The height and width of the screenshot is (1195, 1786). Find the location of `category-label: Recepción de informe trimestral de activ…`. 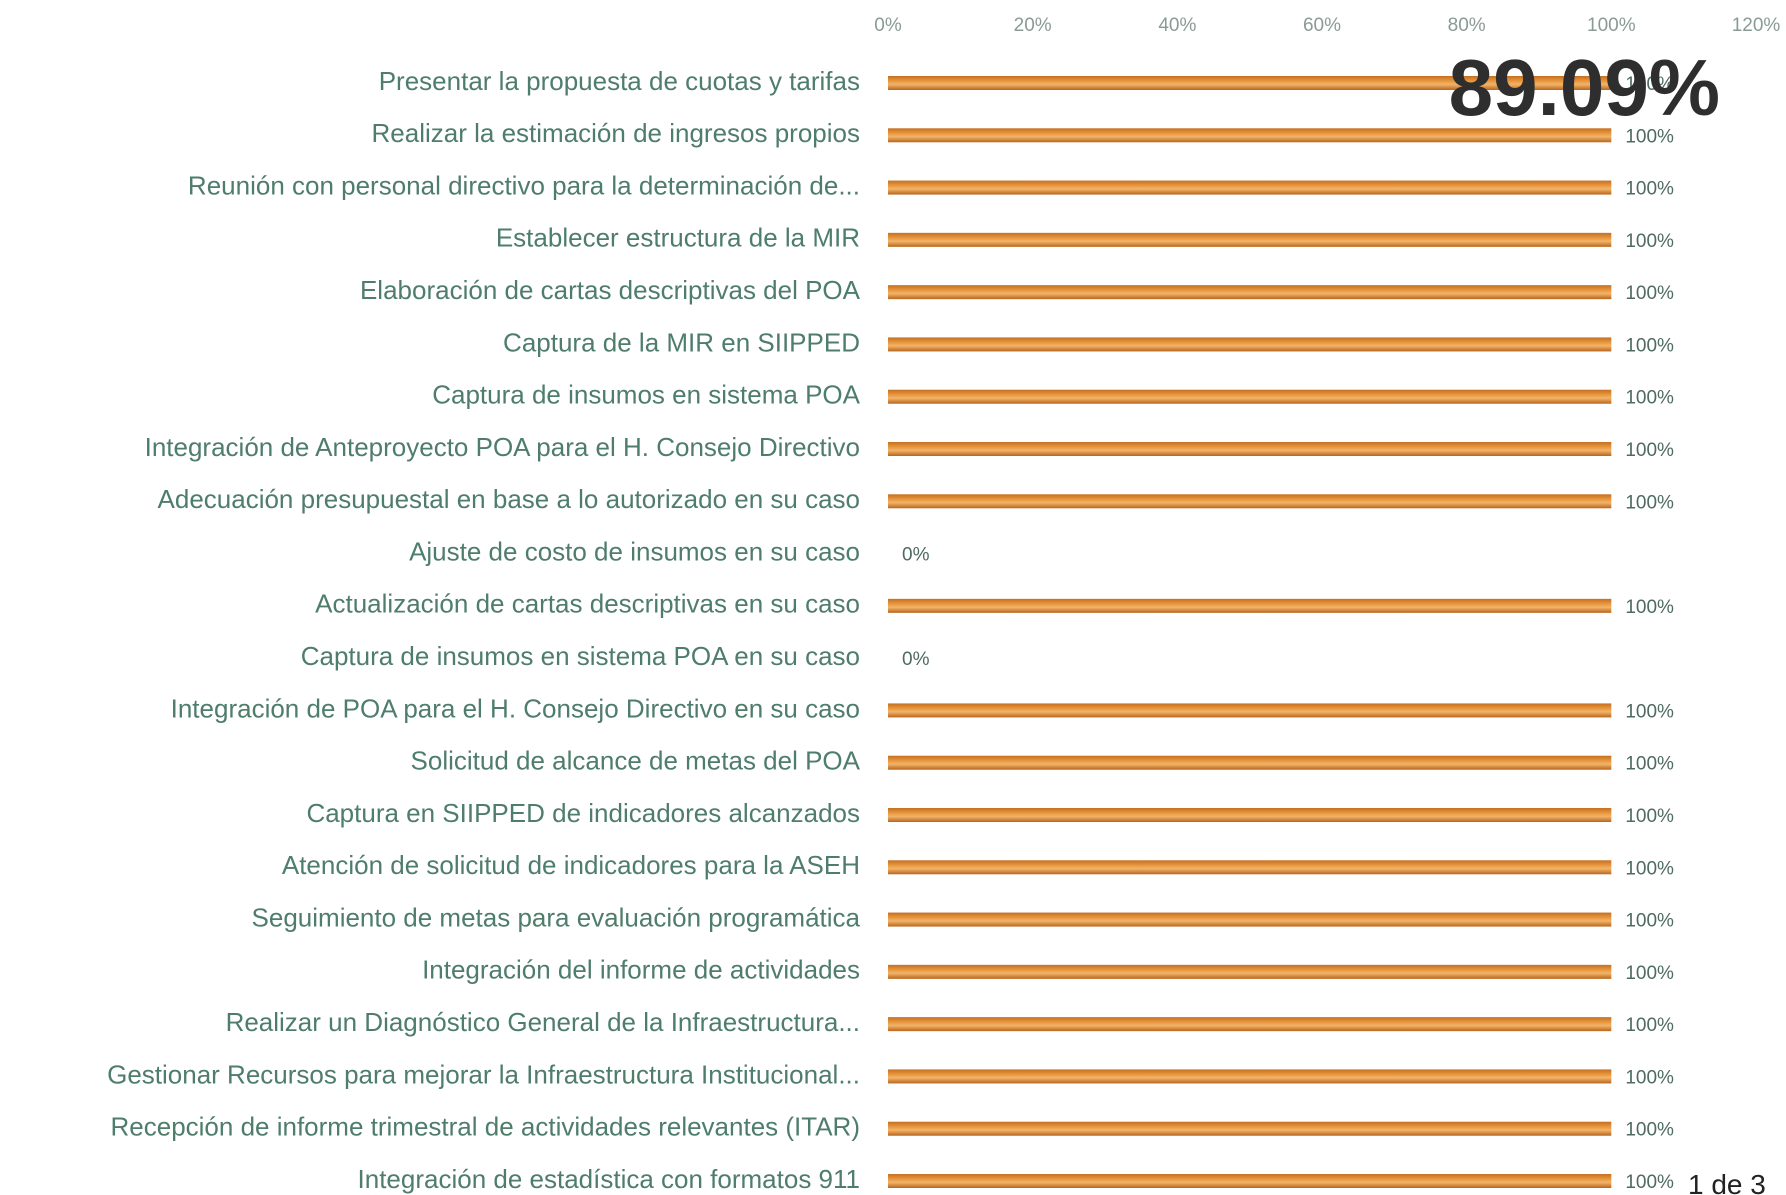

category-label: Recepción de informe trimestral de activ… is located at coordinates (486, 1127).